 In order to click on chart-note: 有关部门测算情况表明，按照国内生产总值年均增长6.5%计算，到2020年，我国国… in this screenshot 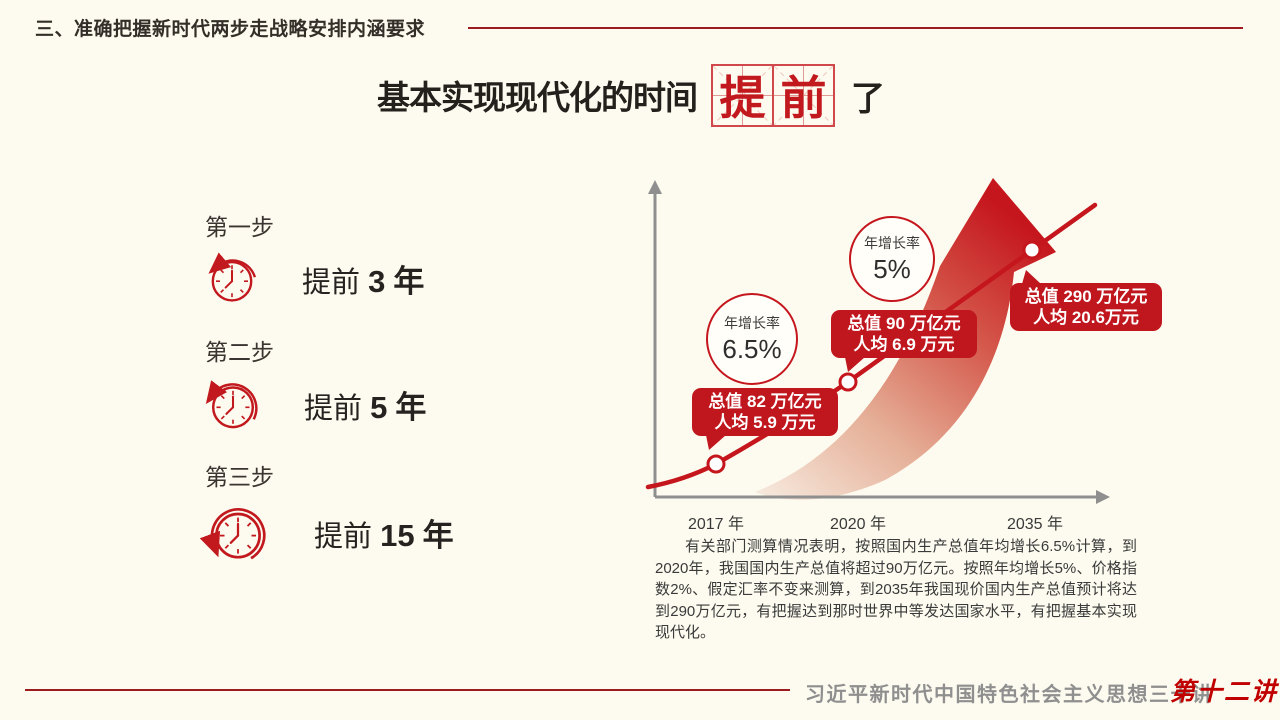, I will do `click(896, 589)`.